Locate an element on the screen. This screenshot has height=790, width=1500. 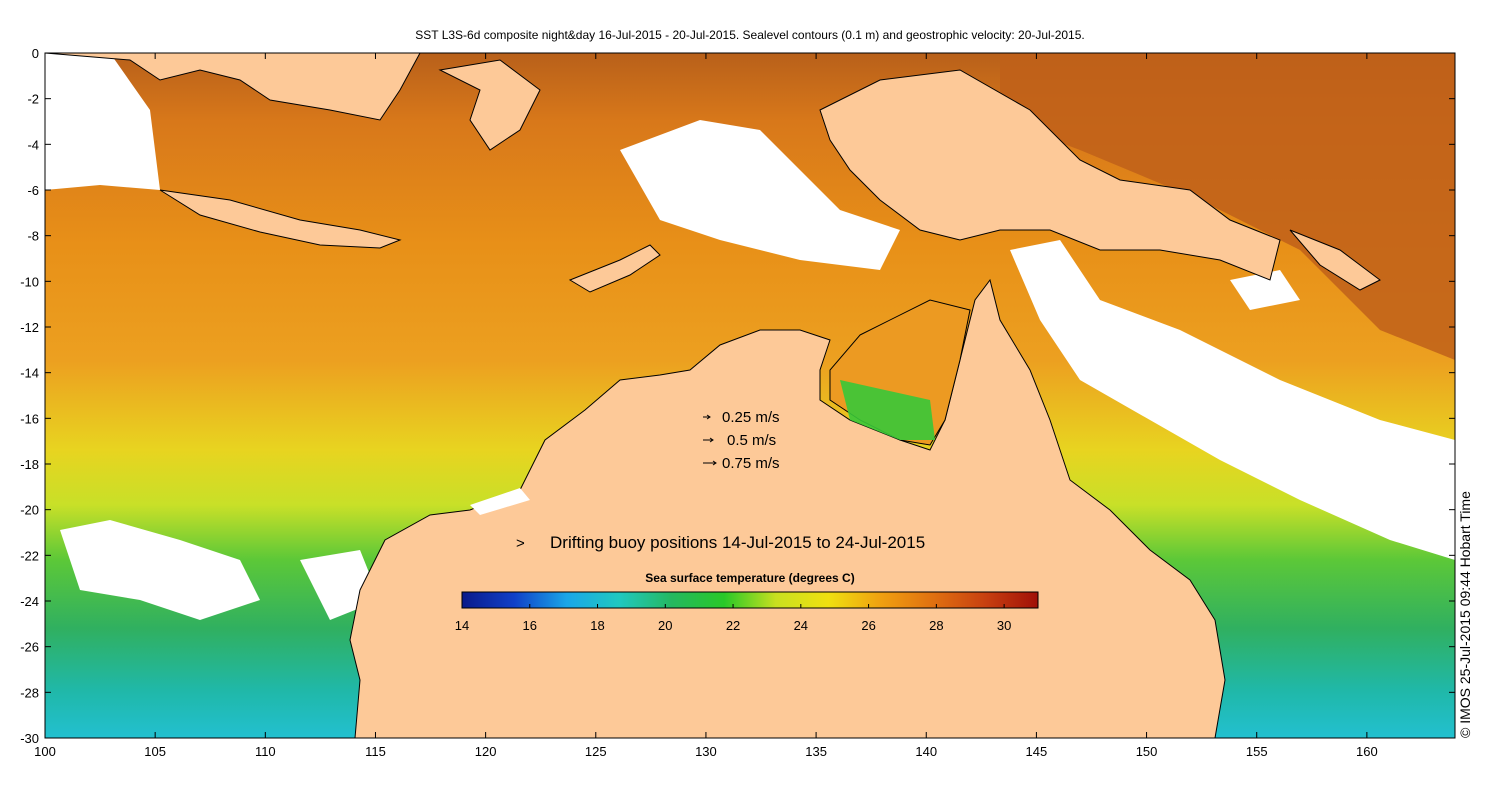
x-tick-label: 135 is located at coordinates (816, 751).